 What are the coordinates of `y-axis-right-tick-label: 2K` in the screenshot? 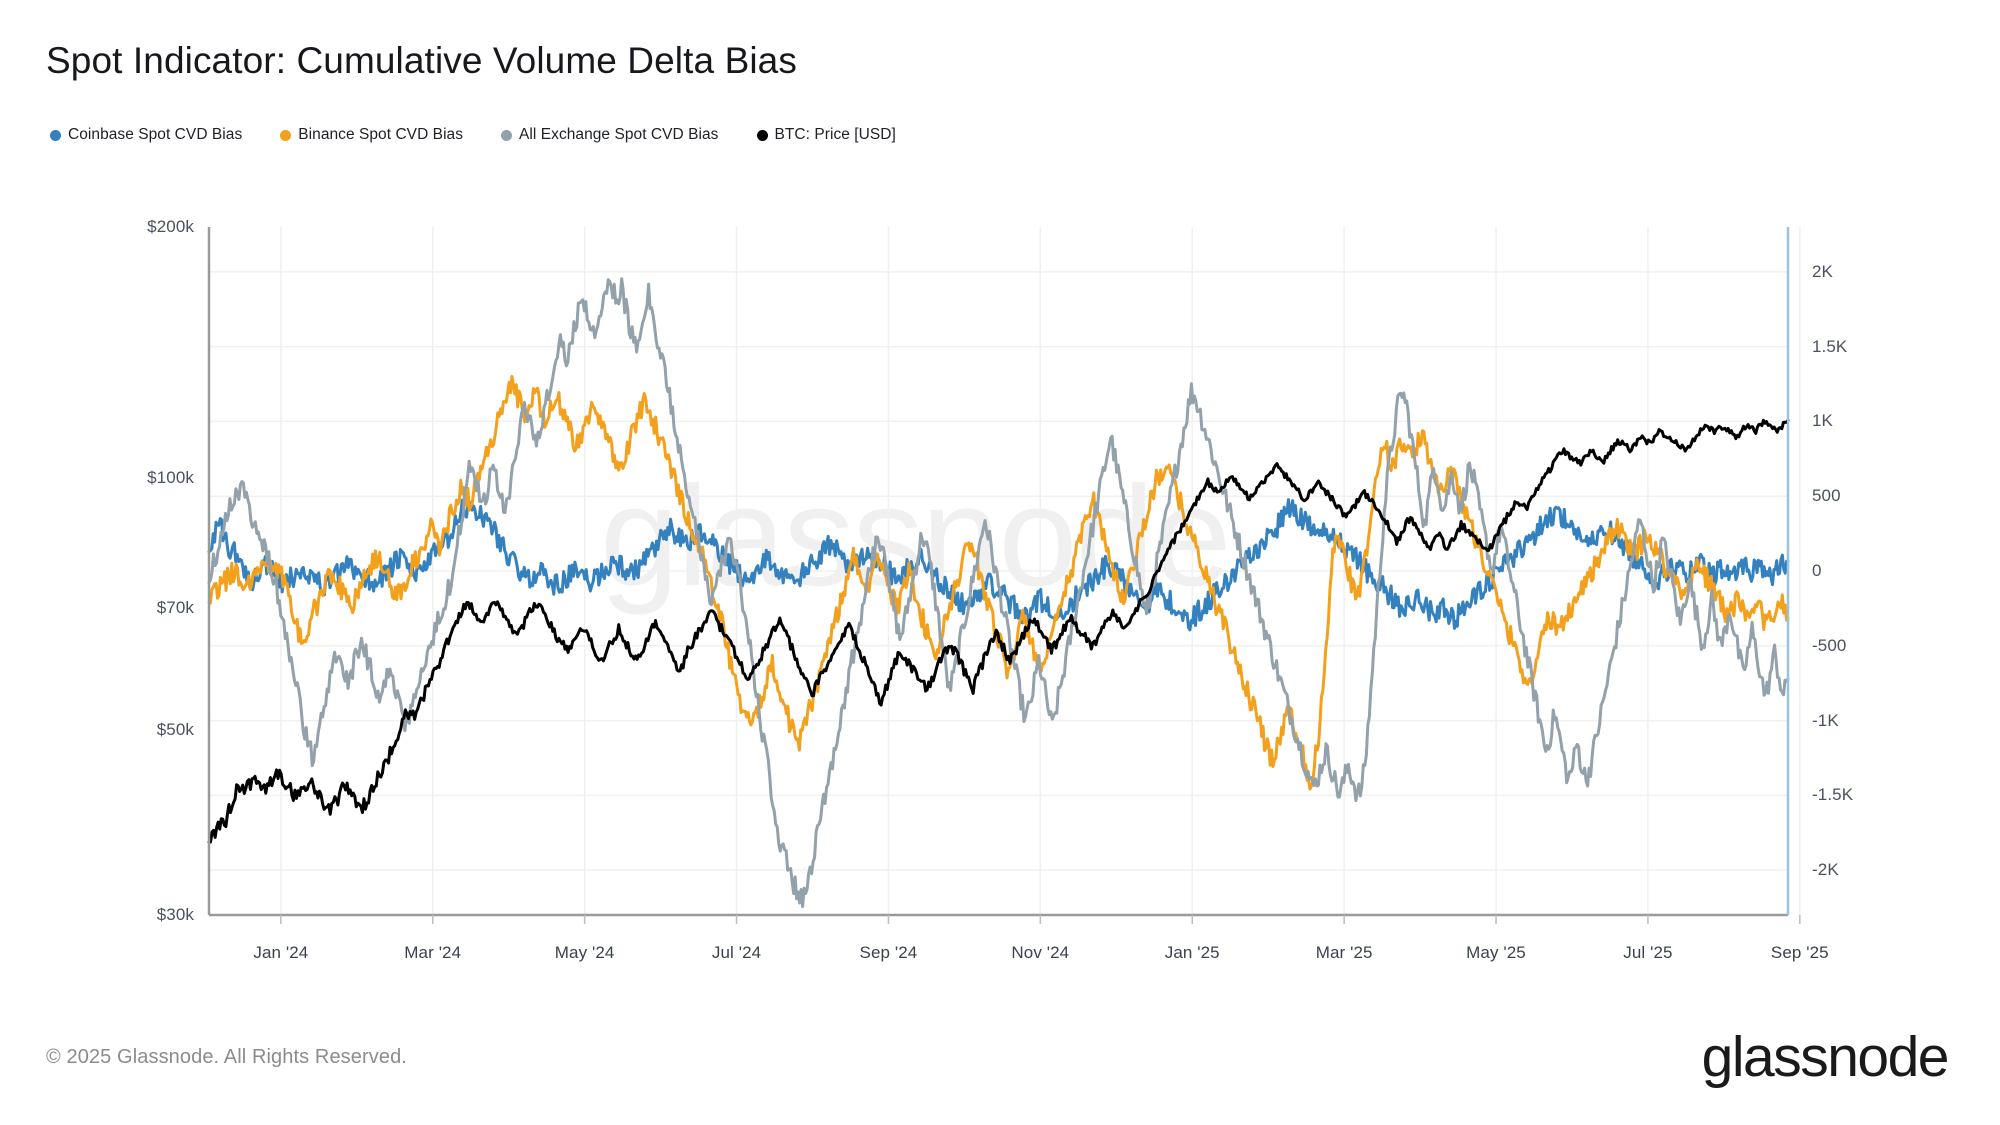 It's located at (1822, 271).